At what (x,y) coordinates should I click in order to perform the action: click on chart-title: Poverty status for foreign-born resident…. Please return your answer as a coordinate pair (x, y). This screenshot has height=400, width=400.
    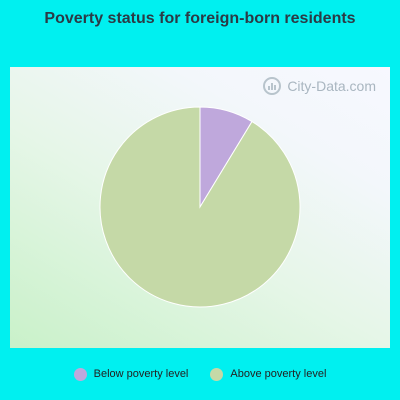
    Looking at the image, I should click on (200, 18).